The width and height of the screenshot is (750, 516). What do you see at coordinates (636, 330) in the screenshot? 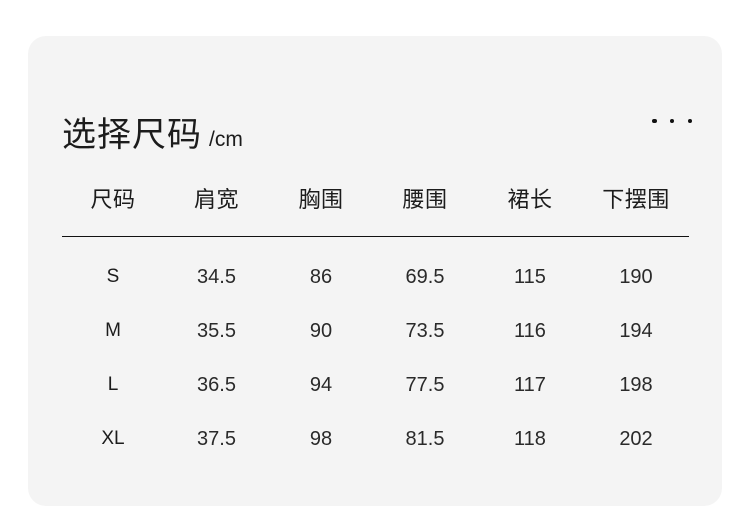
I see `cell-hem: 194` at bounding box center [636, 330].